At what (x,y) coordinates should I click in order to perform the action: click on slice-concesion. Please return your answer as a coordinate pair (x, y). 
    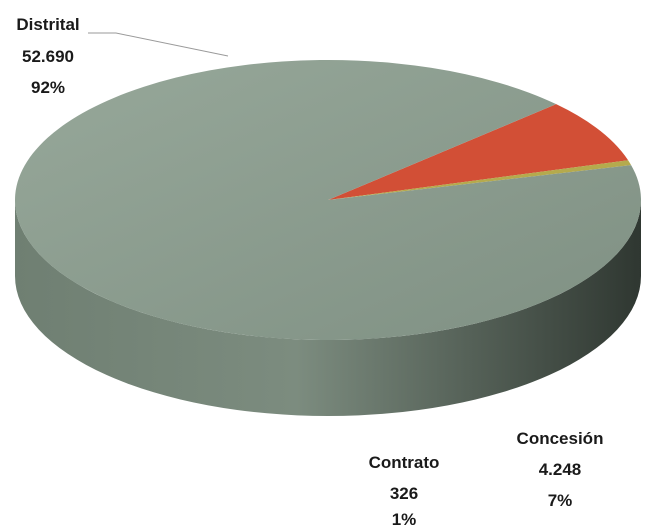
    Looking at the image, I should click on (478, 152).